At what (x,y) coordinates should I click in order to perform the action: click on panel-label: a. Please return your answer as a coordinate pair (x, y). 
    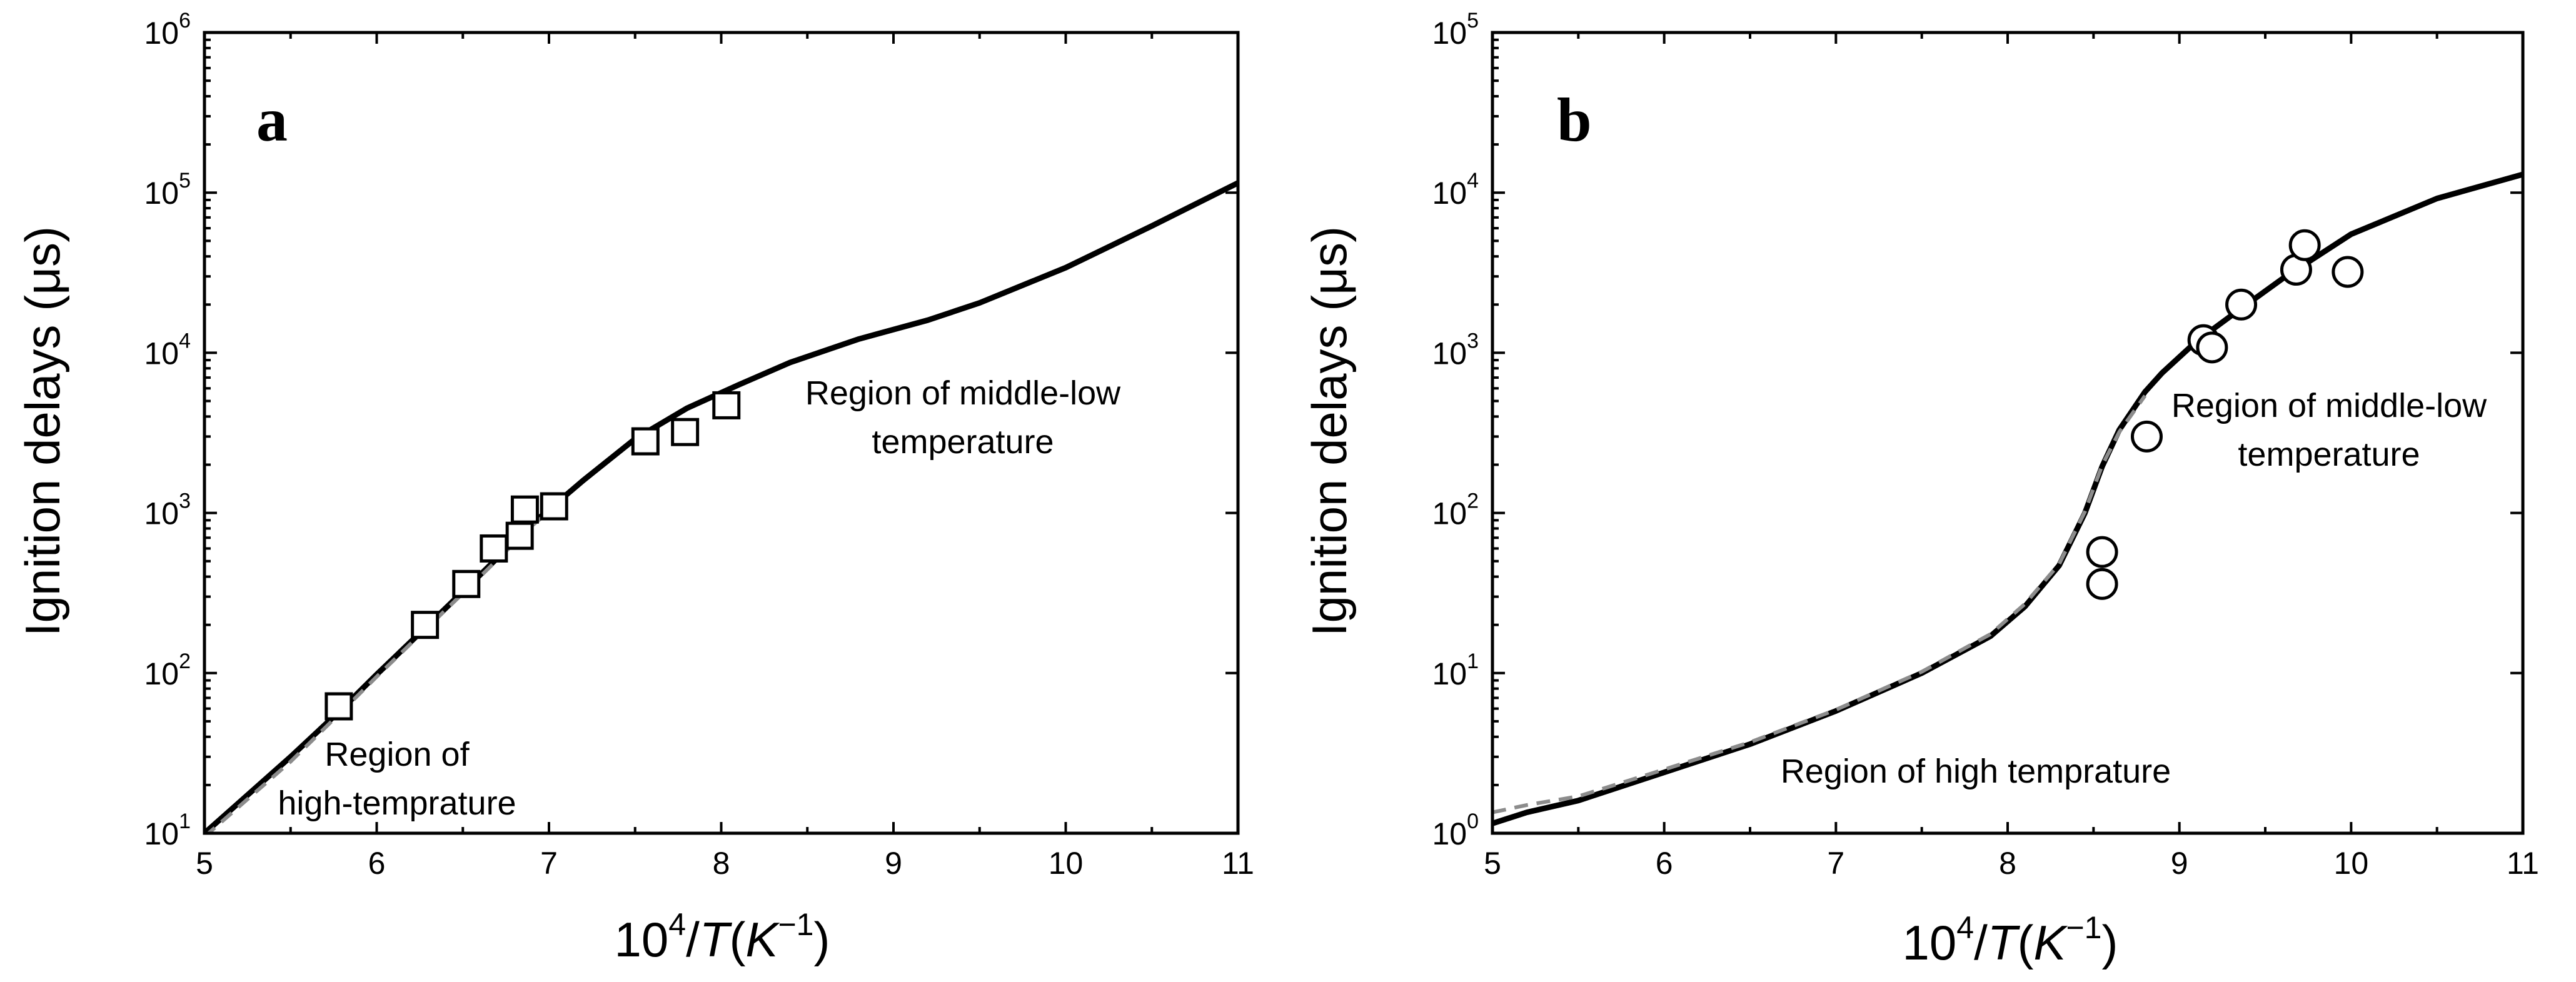
    Looking at the image, I should click on (272, 119).